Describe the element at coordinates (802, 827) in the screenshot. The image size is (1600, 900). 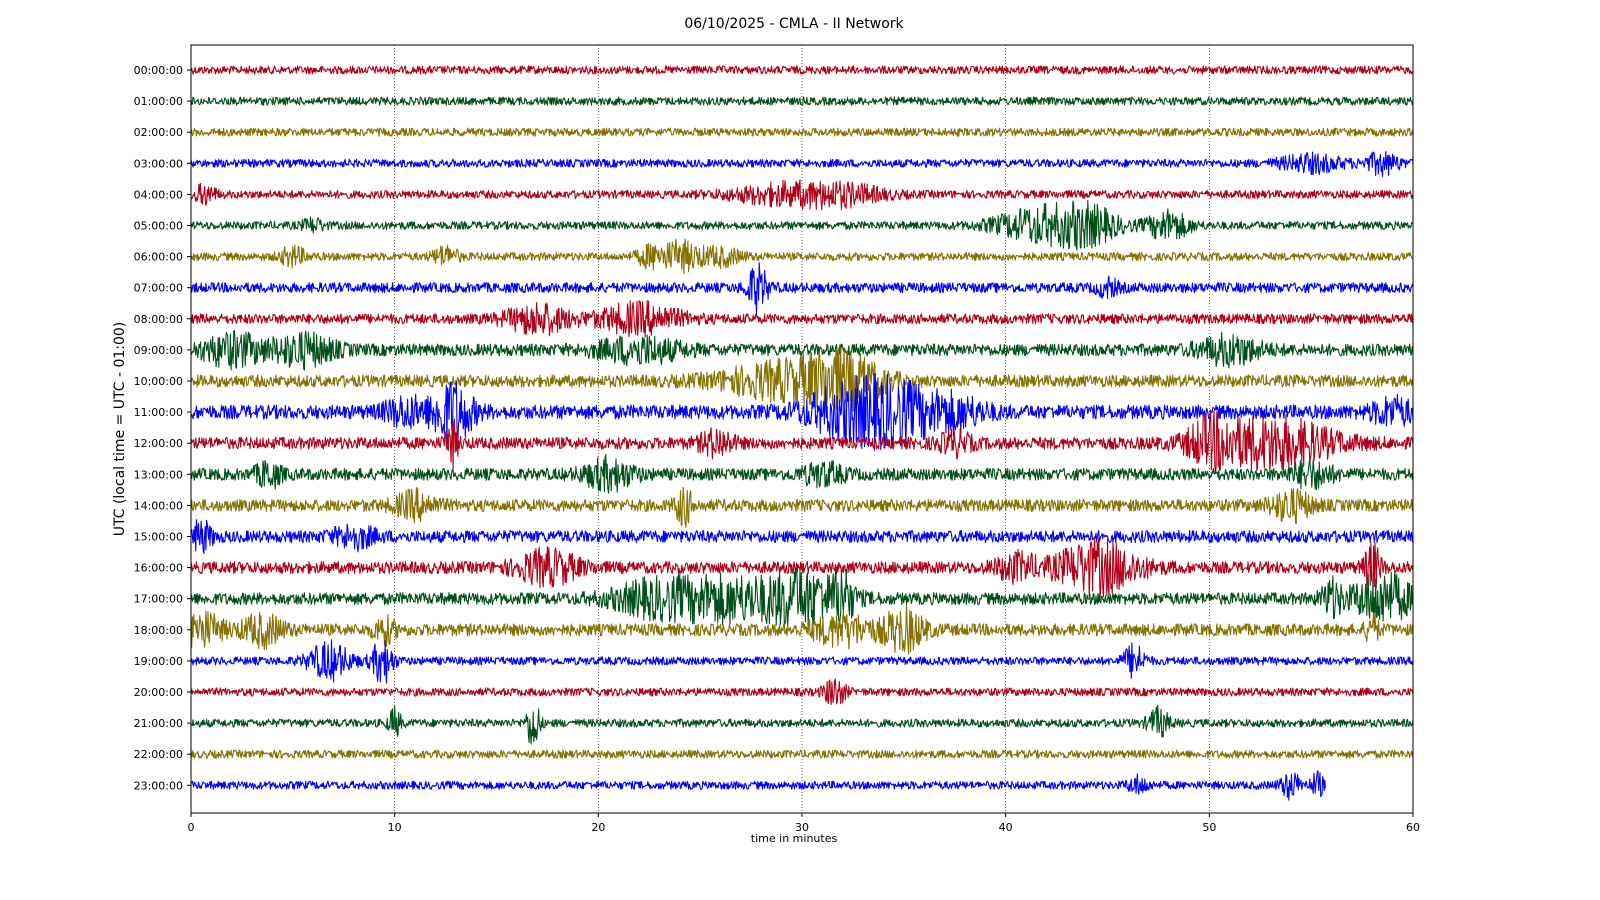
I see `x-tick-label: 30` at that location.